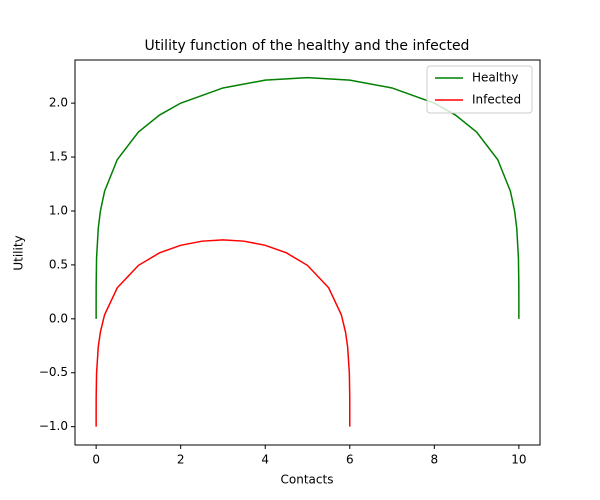 This screenshot has width=600, height=500. Describe the element at coordinates (58, 210) in the screenshot. I see `y-tick-label: 1.0` at that location.